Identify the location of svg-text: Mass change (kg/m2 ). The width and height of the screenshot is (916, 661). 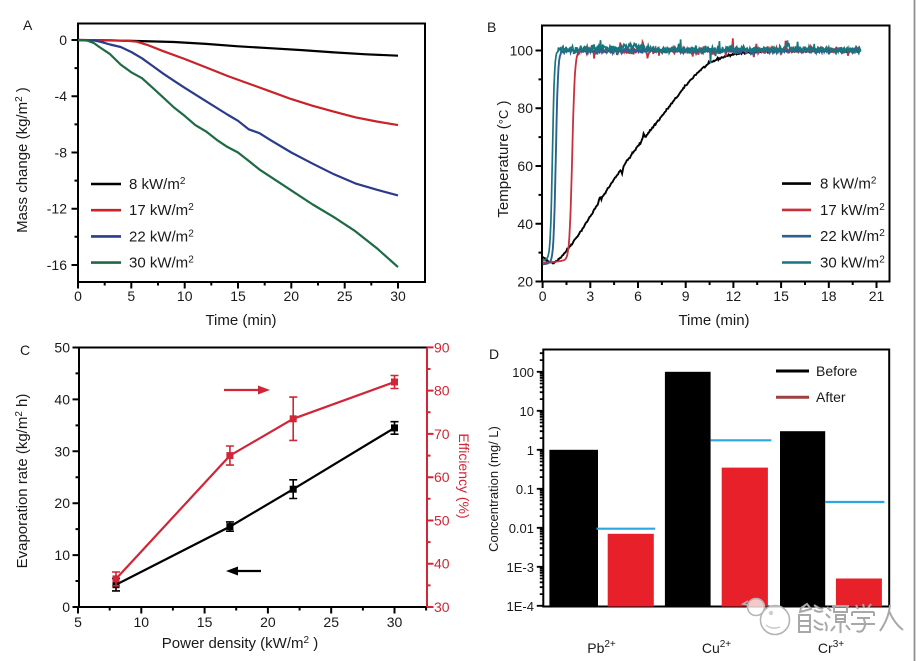
(22, 160).